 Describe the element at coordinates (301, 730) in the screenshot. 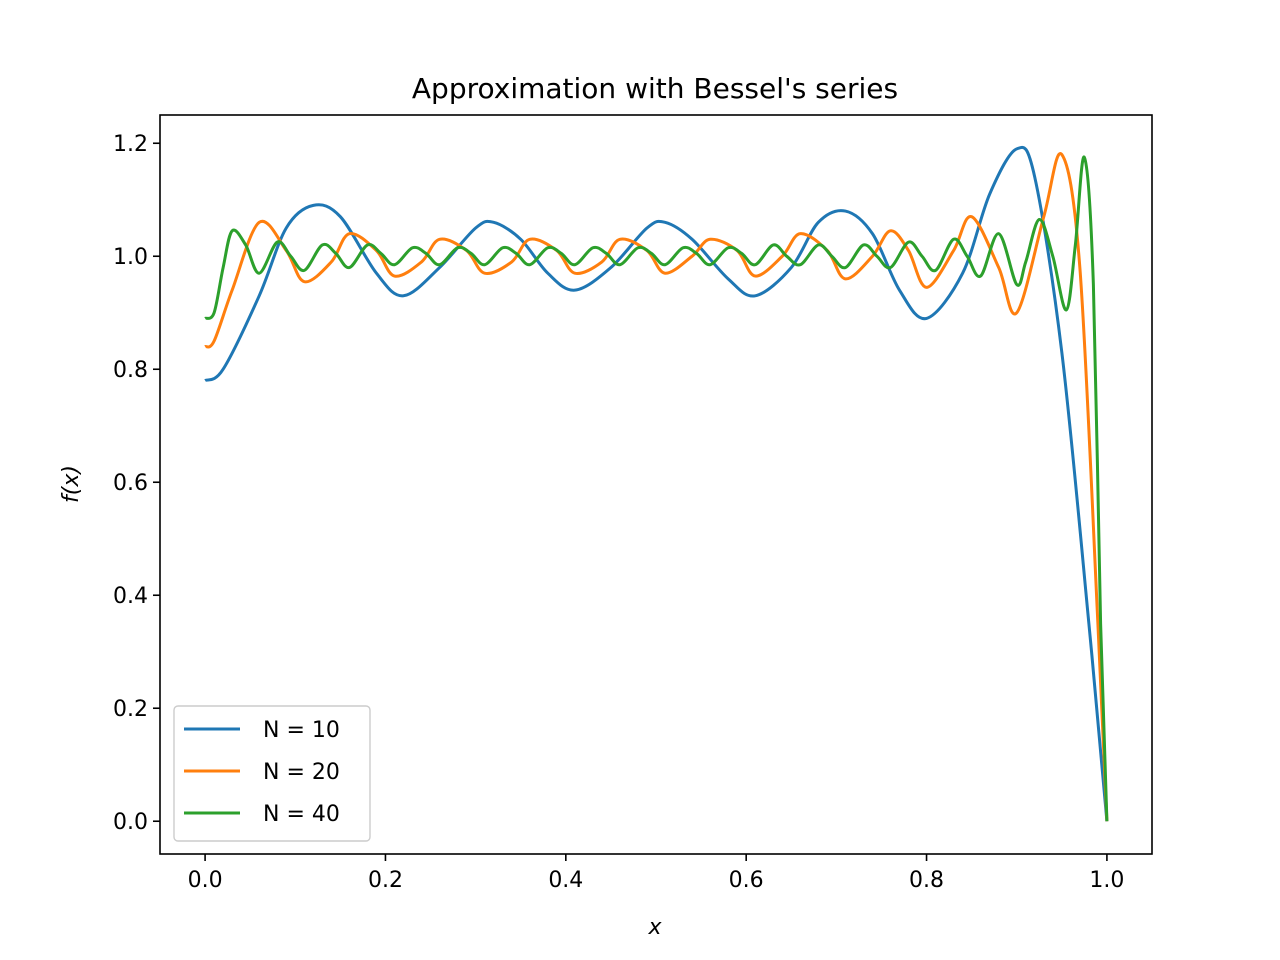

I see `legend-label-1: N = 10` at that location.